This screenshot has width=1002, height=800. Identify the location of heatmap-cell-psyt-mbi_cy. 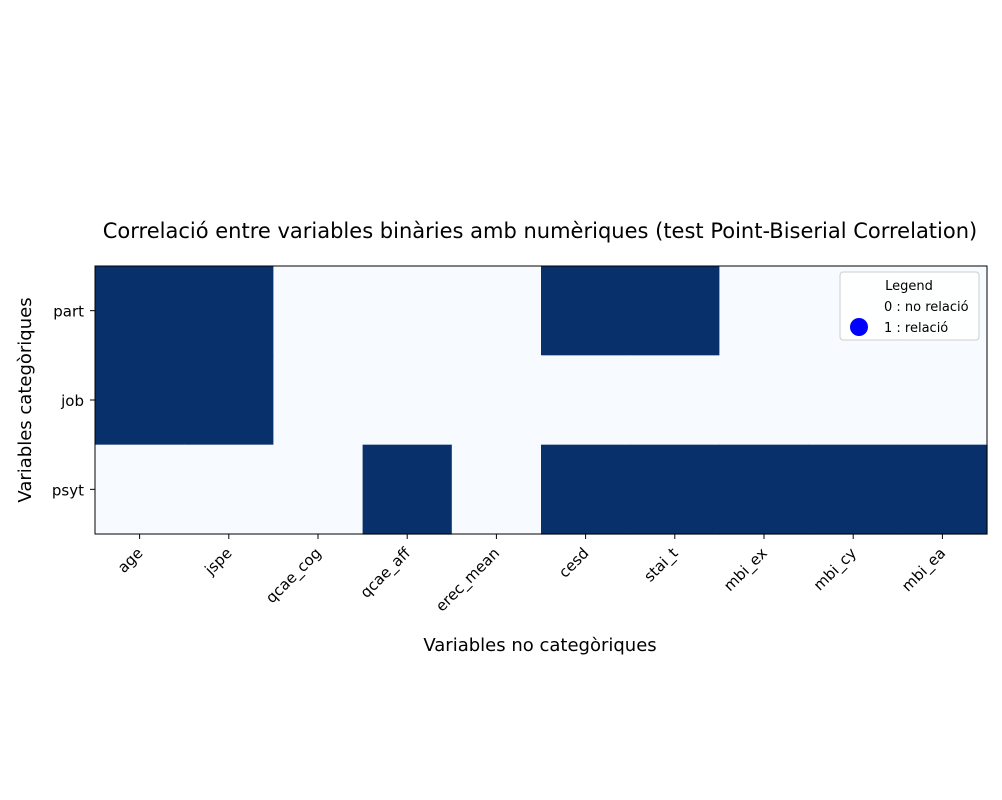
(853, 489).